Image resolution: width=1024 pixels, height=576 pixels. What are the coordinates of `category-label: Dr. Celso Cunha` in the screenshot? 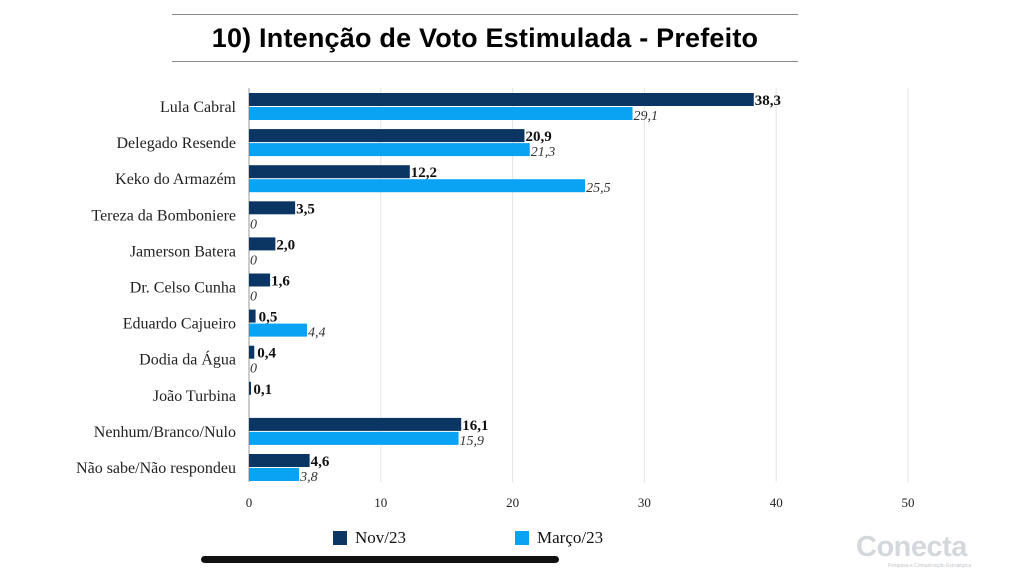 It's located at (183, 288).